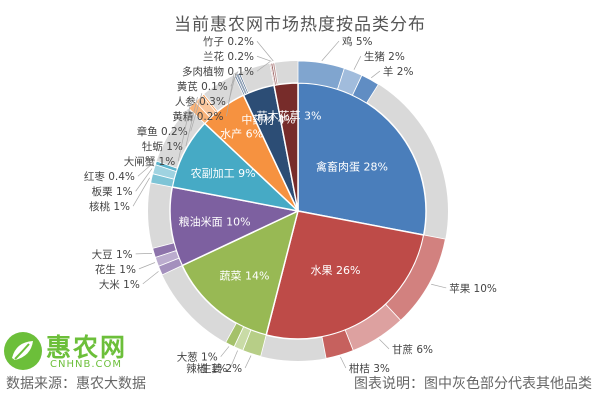  What do you see at coordinates (268, 120) in the screenshot?
I see `inner-slice-label-6: 中药材 4%` at bounding box center [268, 120].